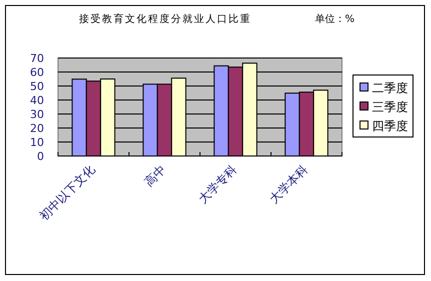 This screenshot has height=281, width=431. What do you see at coordinates (390, 126) in the screenshot?
I see `legend-label: 四季度` at bounding box center [390, 126].